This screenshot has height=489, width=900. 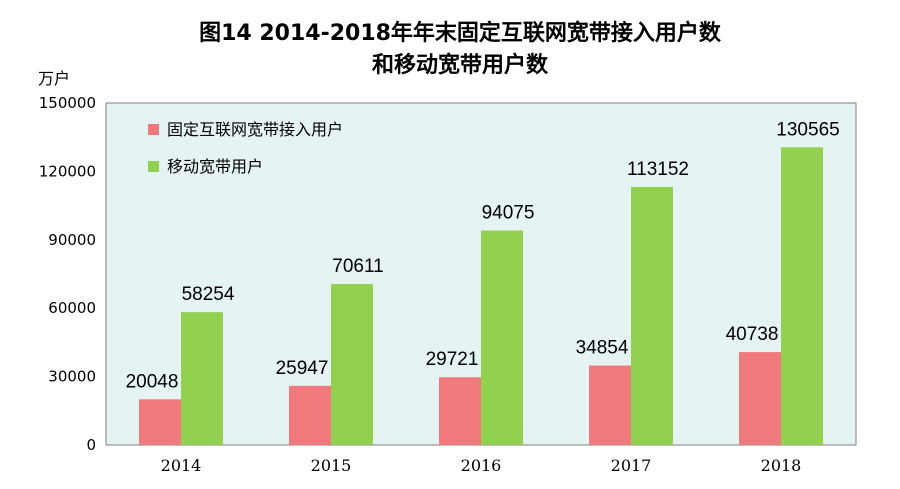 I want to click on legend-swatch-mobile, so click(x=153, y=166).